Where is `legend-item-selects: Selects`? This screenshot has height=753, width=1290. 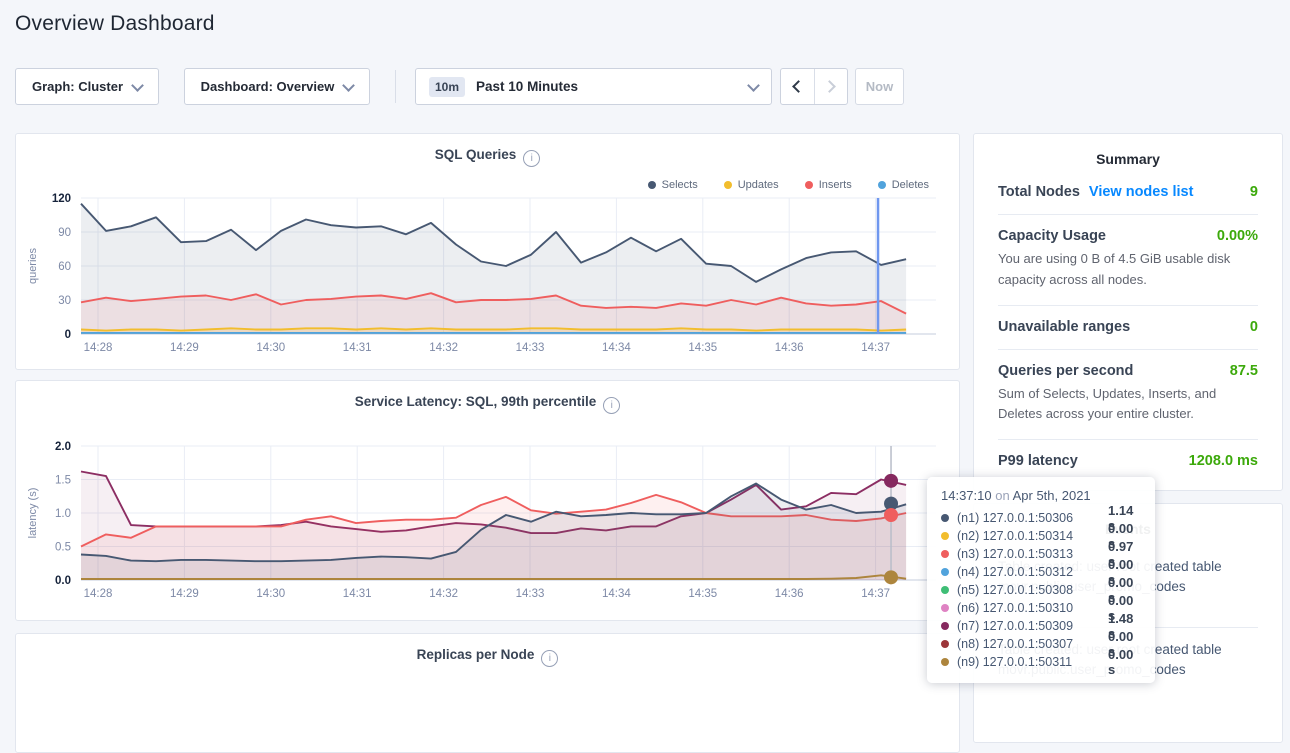 legend-item-selects: Selects is located at coordinates (672, 185).